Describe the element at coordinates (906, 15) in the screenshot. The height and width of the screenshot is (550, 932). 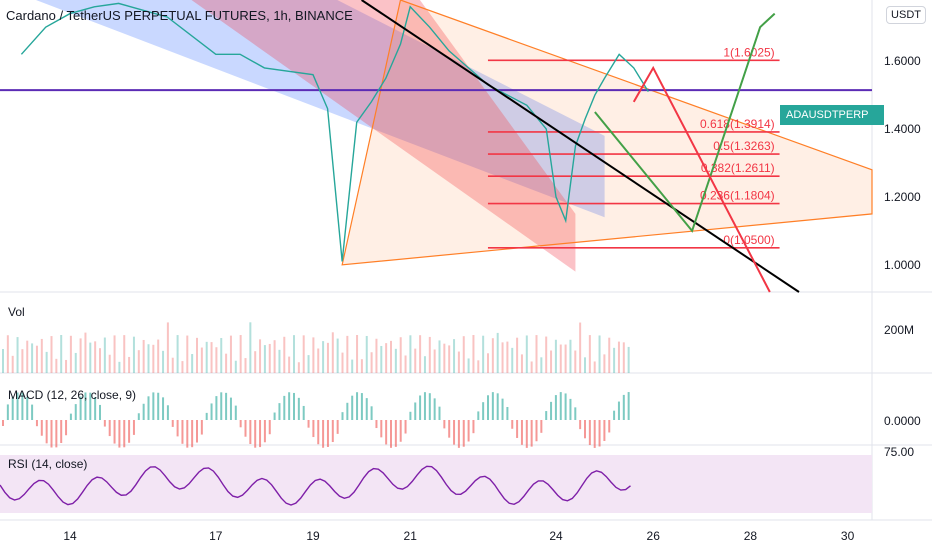
I see `currency-button: USDT` at that location.